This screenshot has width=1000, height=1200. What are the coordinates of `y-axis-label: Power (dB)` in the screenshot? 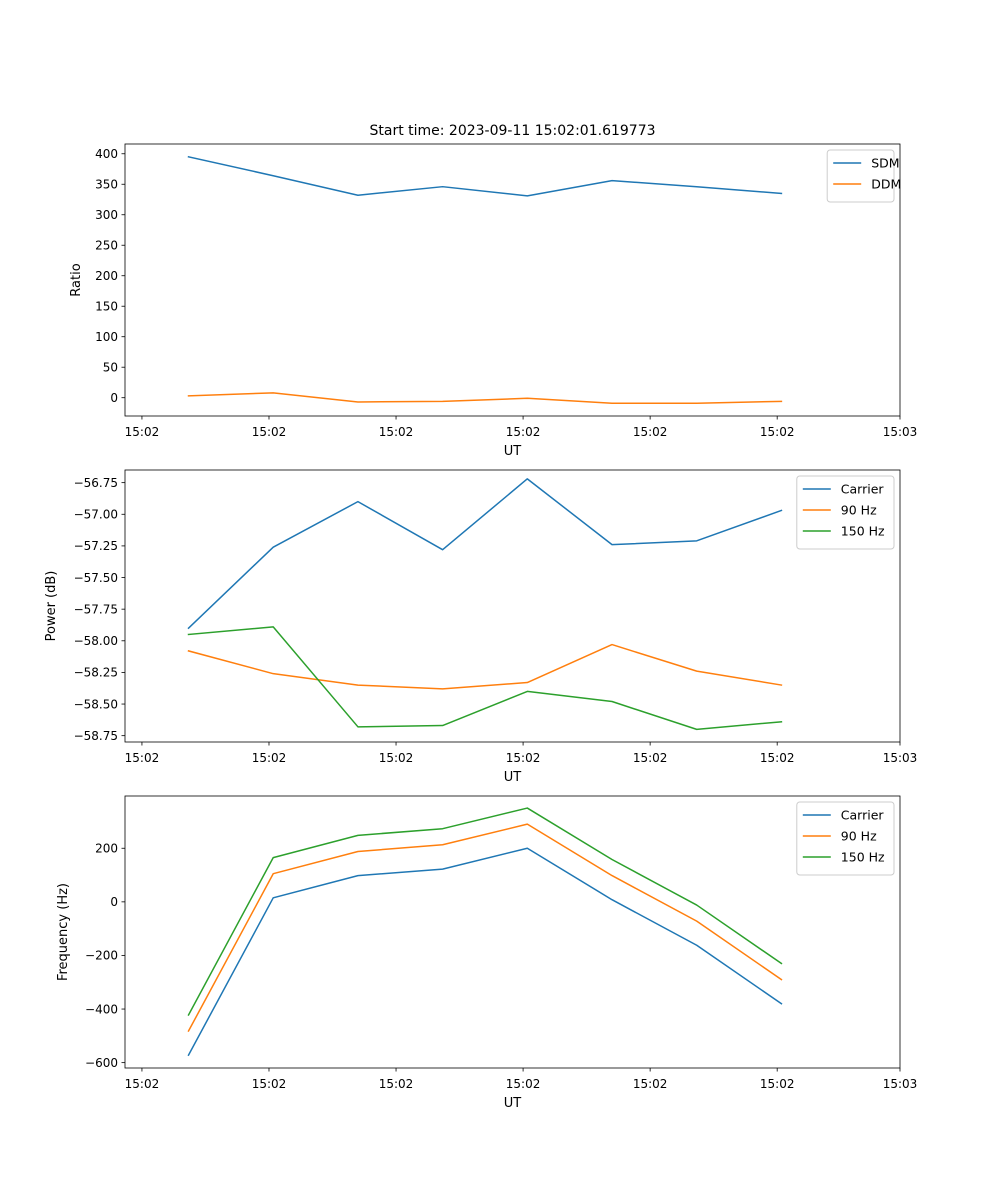 It's located at (51, 606).